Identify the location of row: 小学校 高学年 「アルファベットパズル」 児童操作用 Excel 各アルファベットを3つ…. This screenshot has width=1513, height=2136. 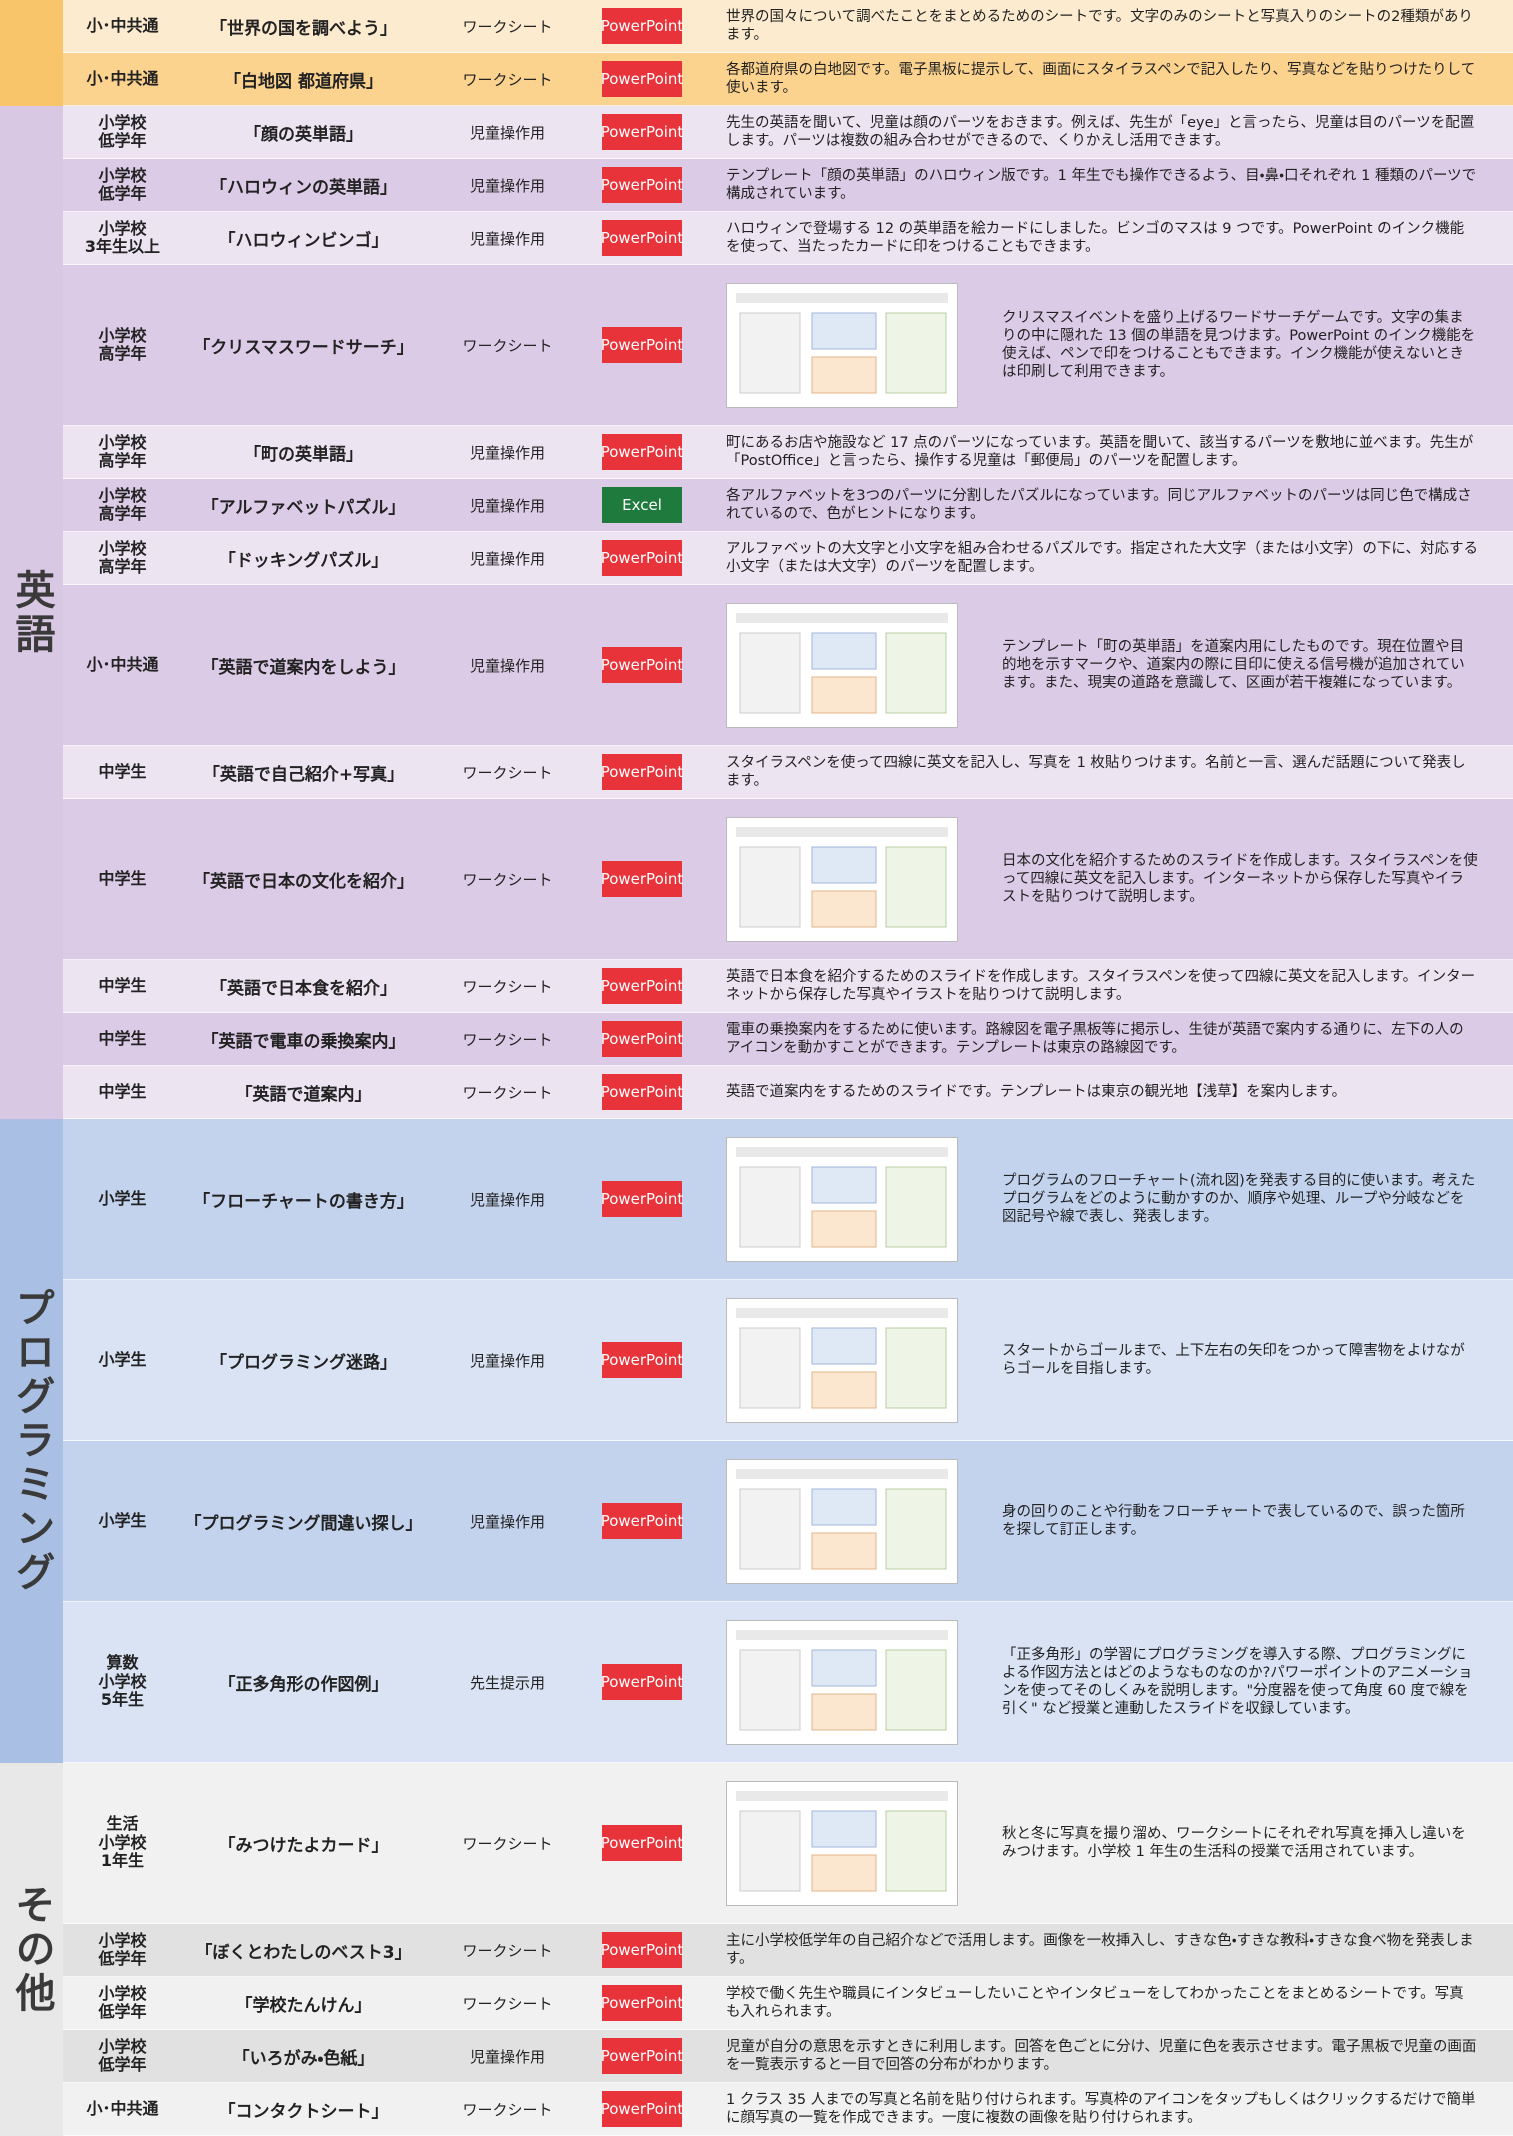
(788, 505).